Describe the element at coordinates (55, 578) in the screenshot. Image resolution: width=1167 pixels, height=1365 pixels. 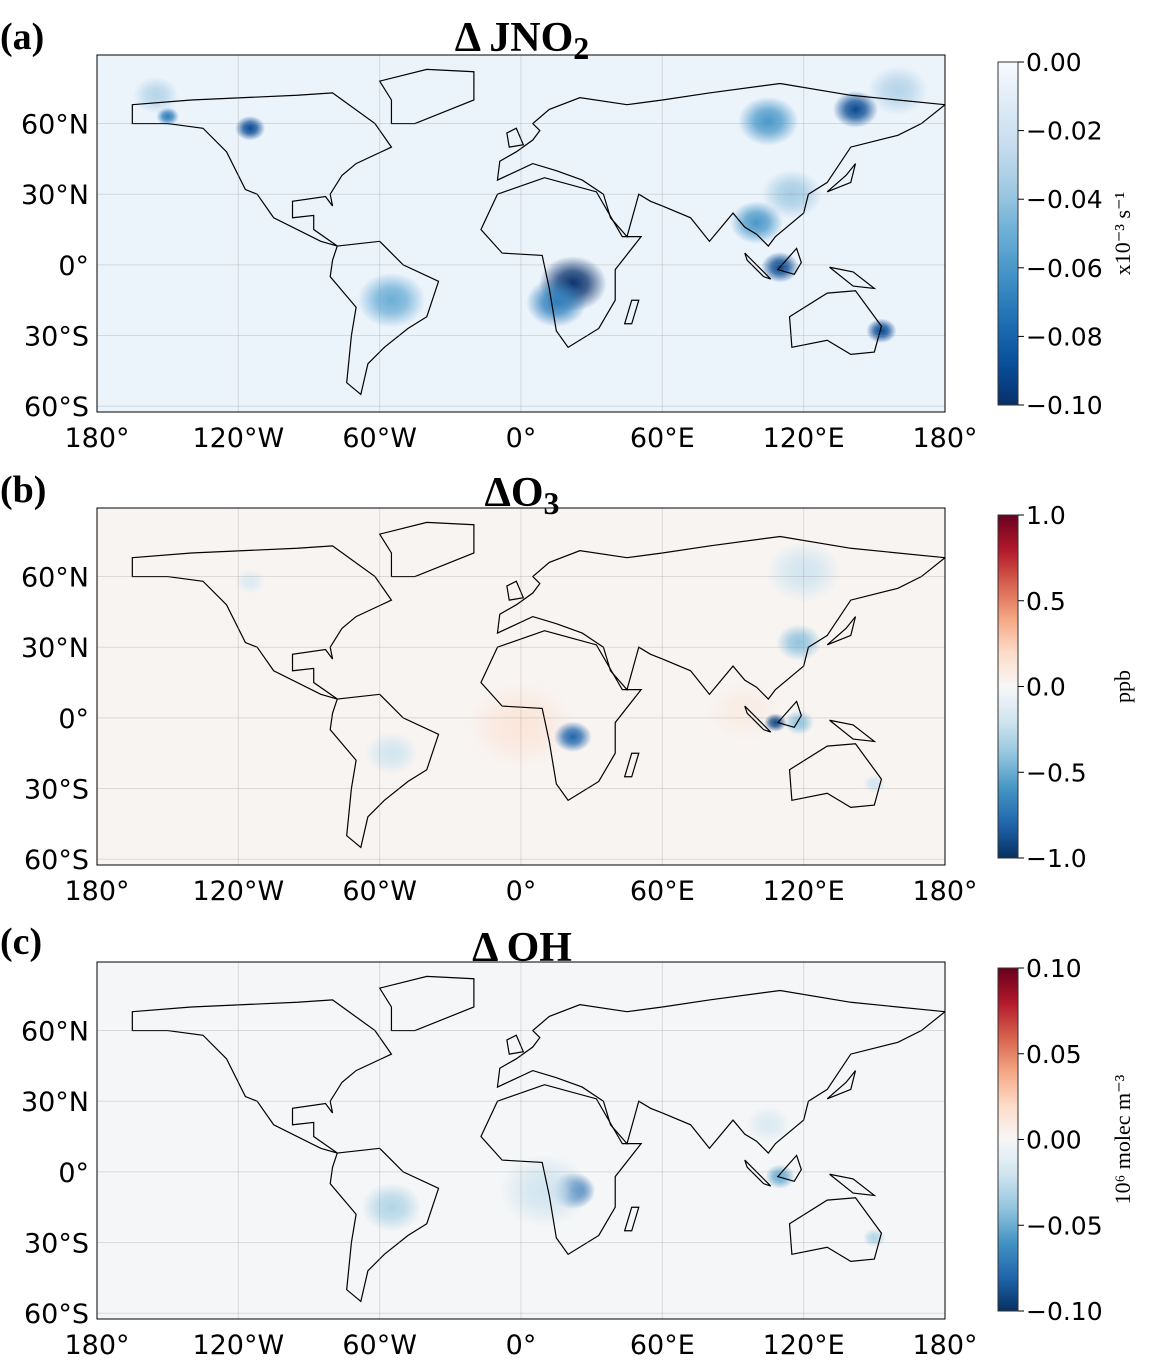
I see `y-tick-label: 60°N` at that location.